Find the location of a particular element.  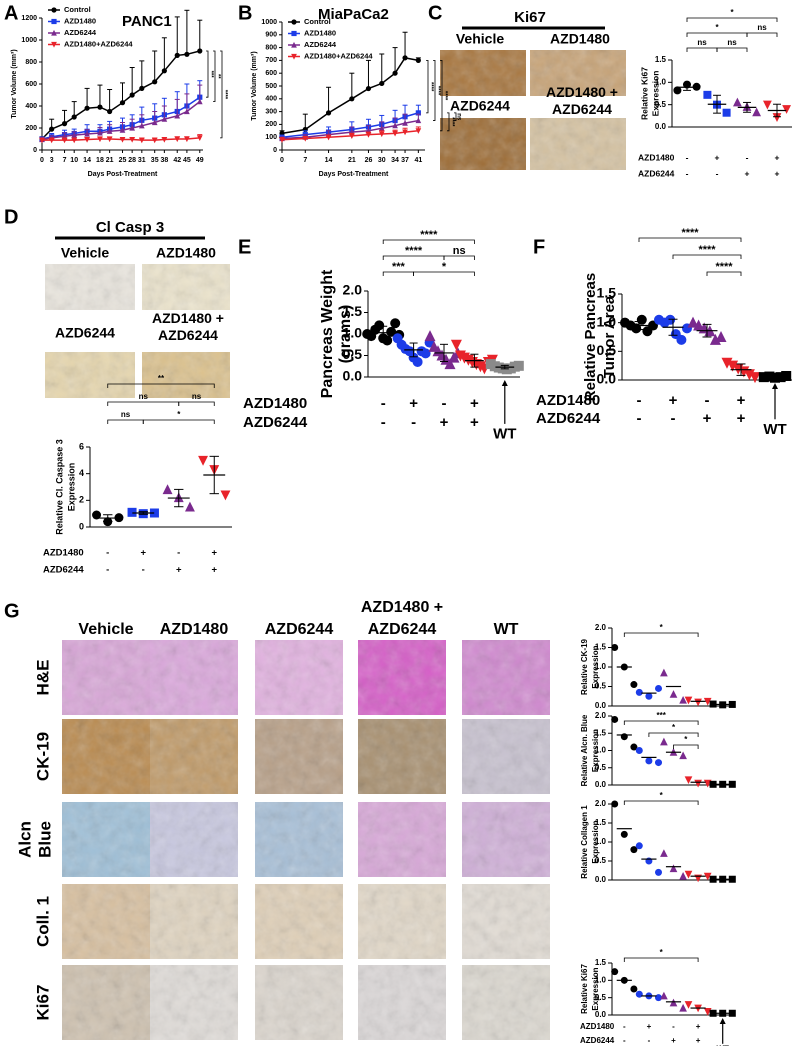

row-label: Coll. 1 is located at coordinates (42, 921).